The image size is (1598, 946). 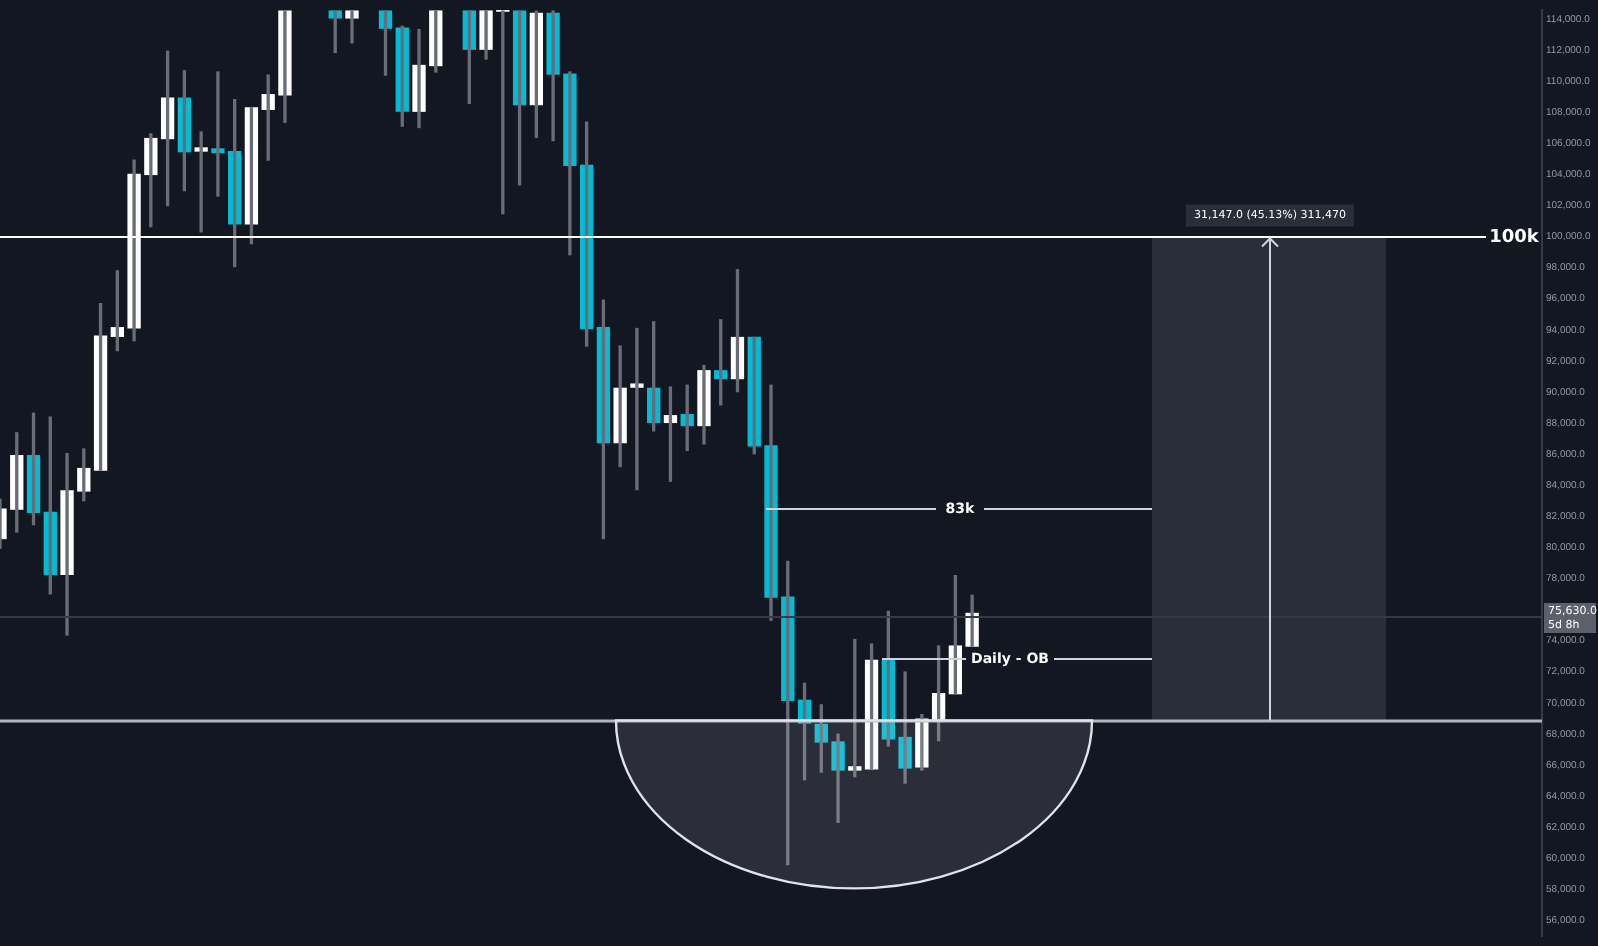 What do you see at coordinates (1515, 237) in the screenshot?
I see `ref-line-label: 100k` at bounding box center [1515, 237].